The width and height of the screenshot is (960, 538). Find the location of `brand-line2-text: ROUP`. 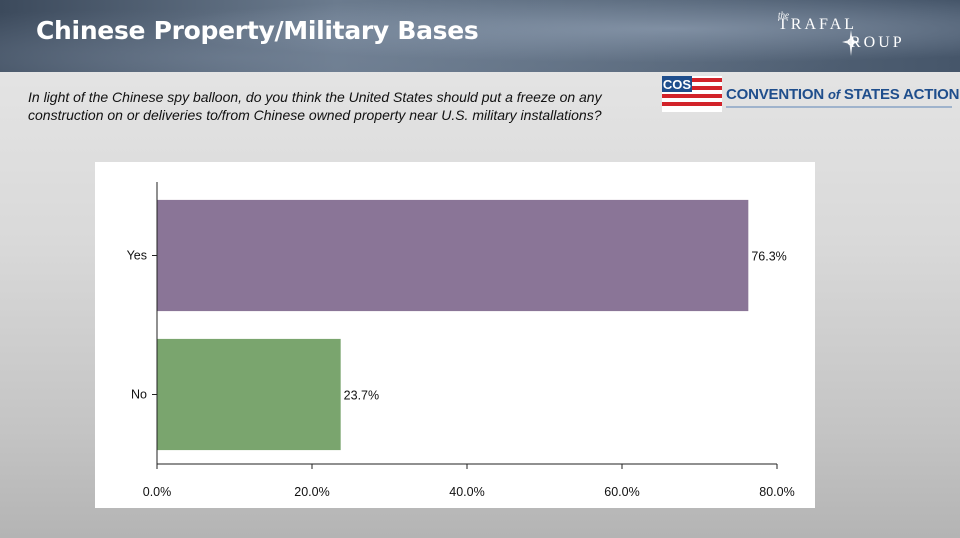

brand-line2-text: ROUP is located at coordinates (877, 42).